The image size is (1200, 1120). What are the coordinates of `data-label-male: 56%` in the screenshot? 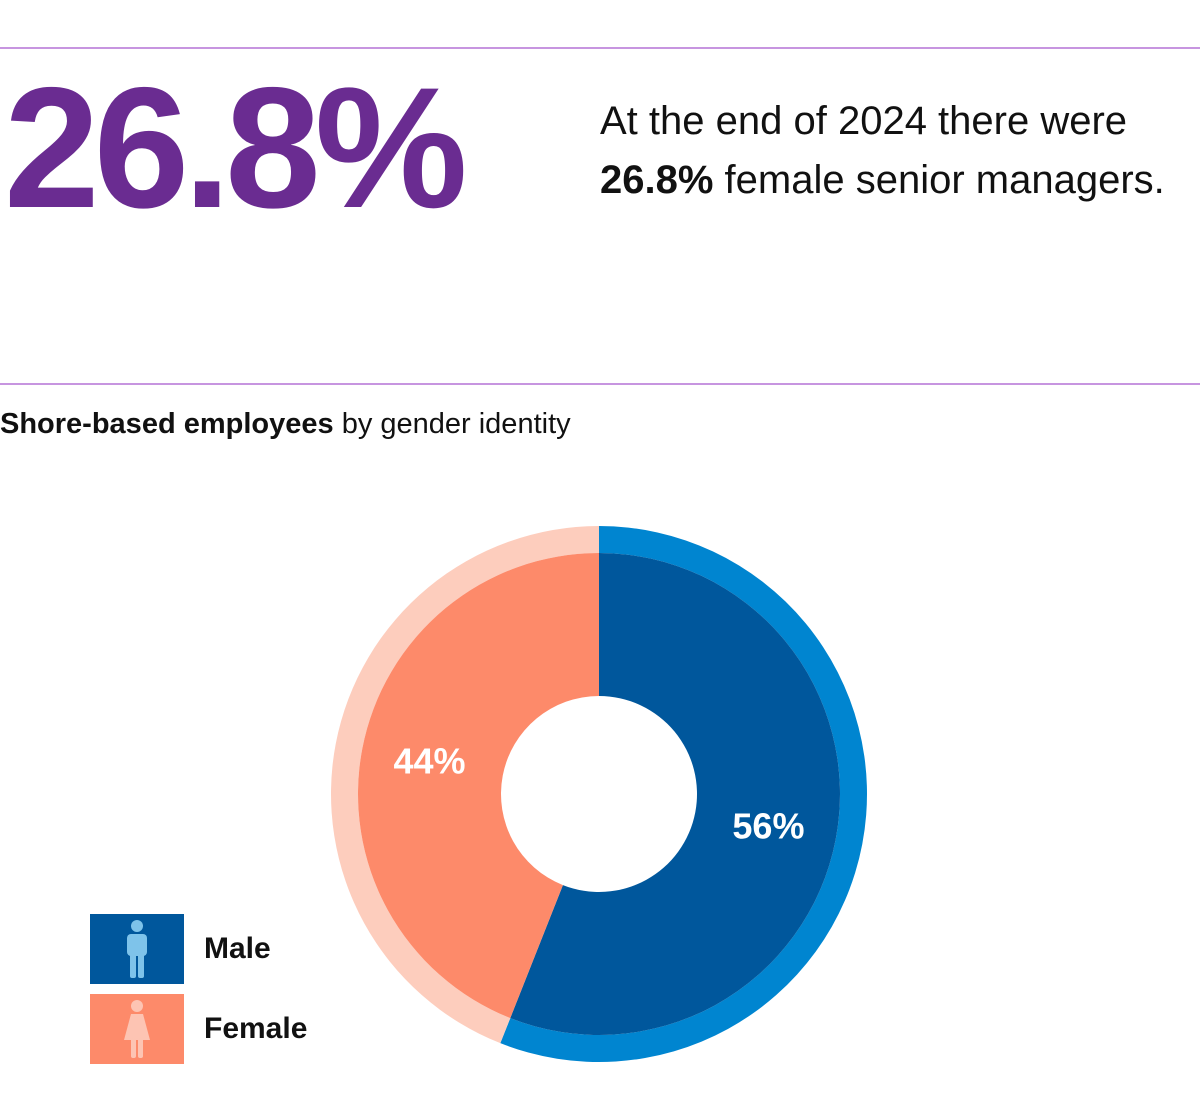 It's located at (768, 825).